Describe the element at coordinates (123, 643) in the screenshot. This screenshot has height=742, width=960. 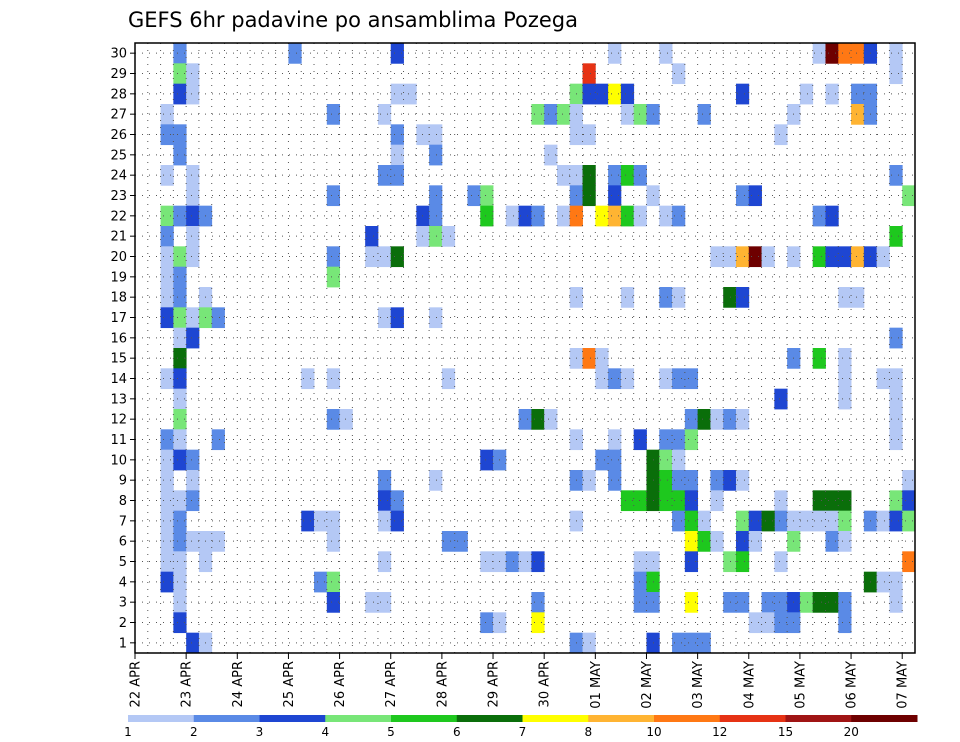
I see `y-tick-label: 1` at that location.